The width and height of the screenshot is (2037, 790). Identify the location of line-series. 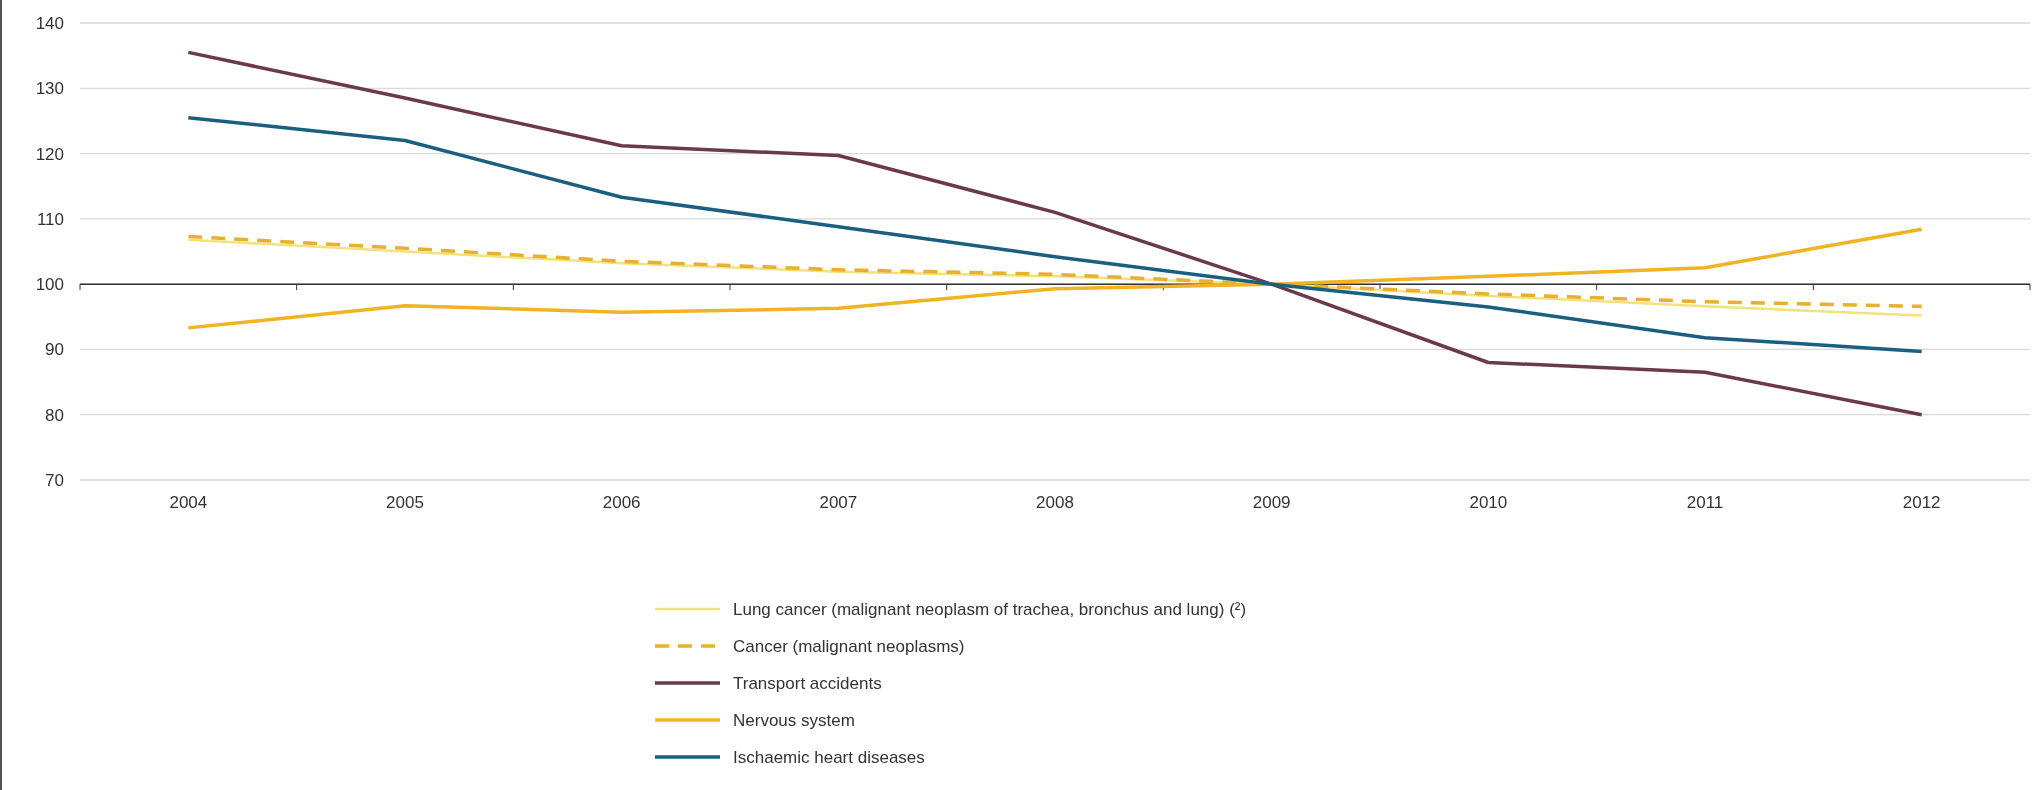
(1055, 278).